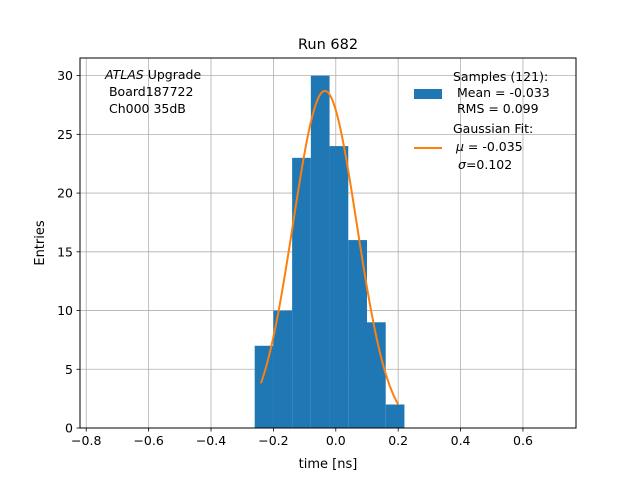  What do you see at coordinates (523, 440) in the screenshot?
I see `x-tick-label: 0.6` at bounding box center [523, 440].